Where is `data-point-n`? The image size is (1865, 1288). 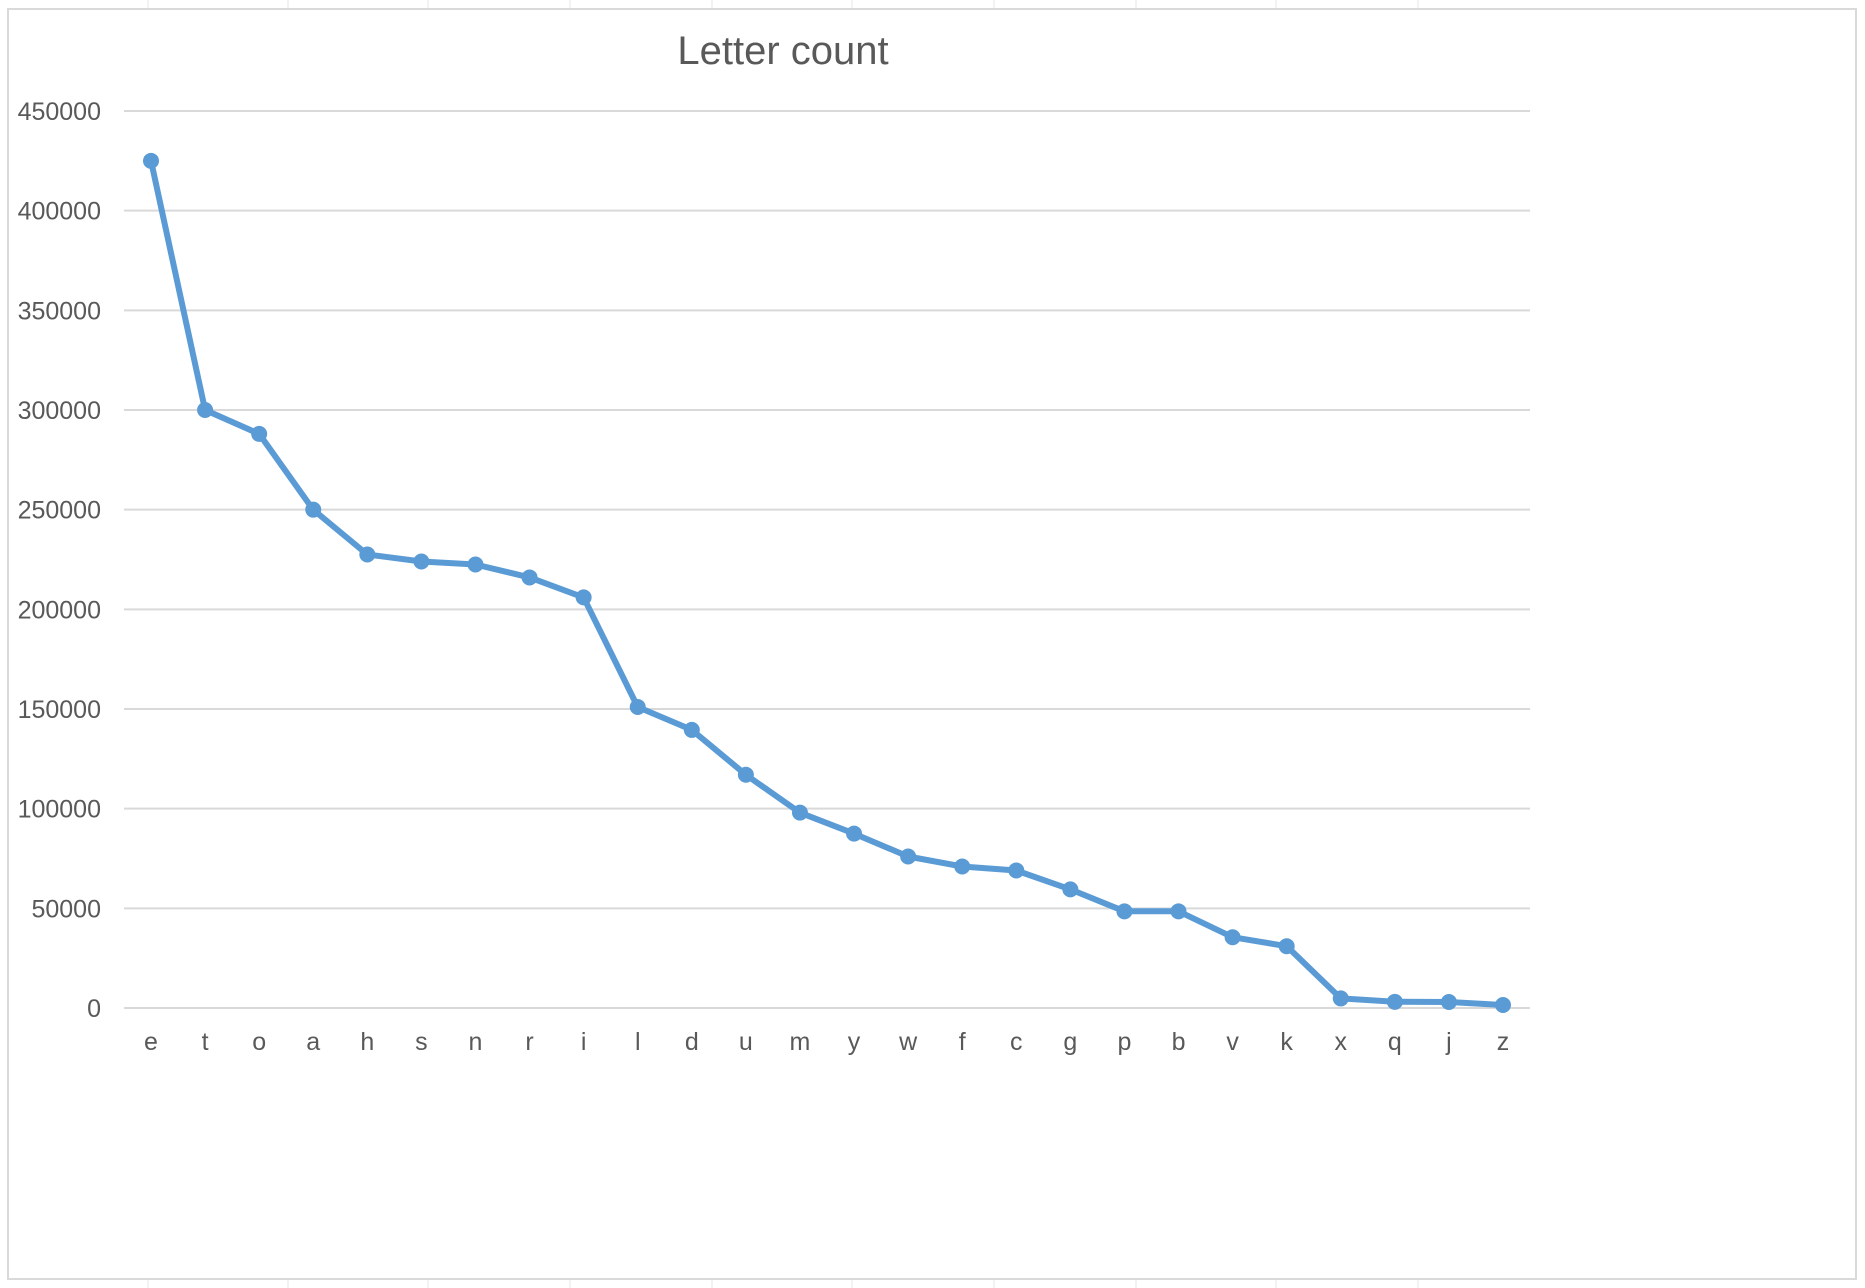 data-point-n is located at coordinates (475, 564).